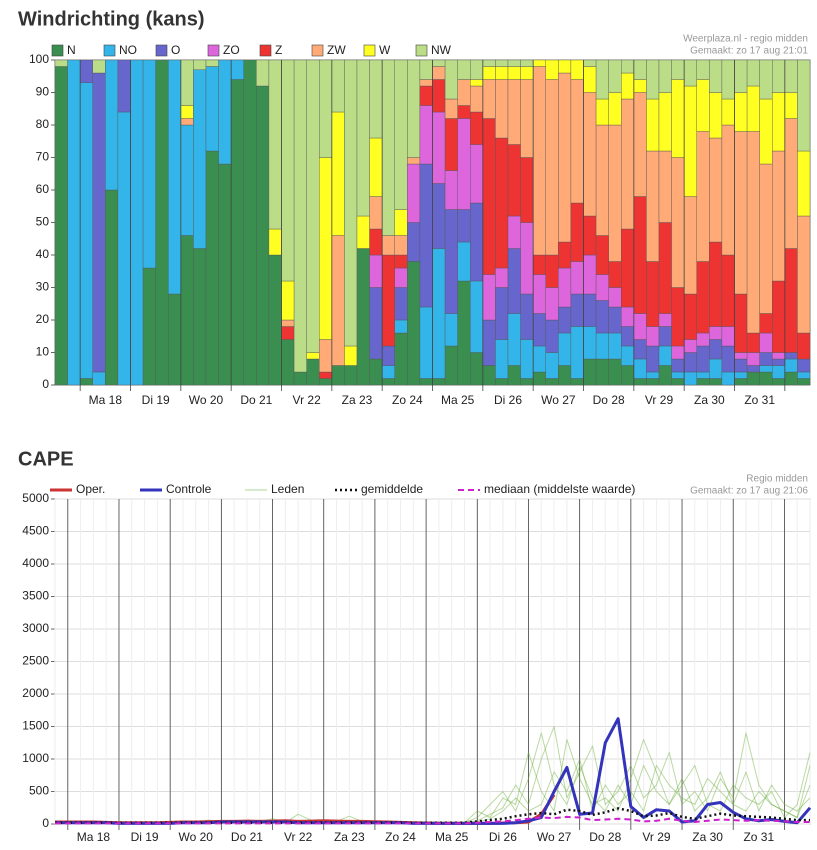  I want to click on legend-swatch, so click(161, 50).